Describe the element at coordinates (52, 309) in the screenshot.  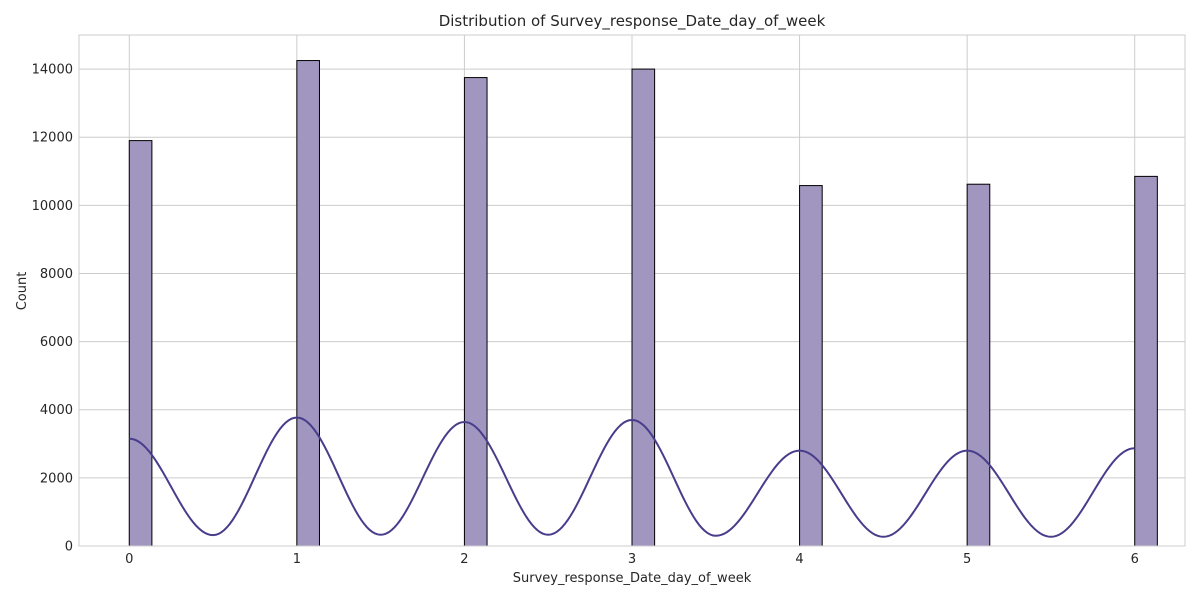
I see `y-tick-labels: 0 2000 4000 6000 8000 10000 12000 14000` at that location.